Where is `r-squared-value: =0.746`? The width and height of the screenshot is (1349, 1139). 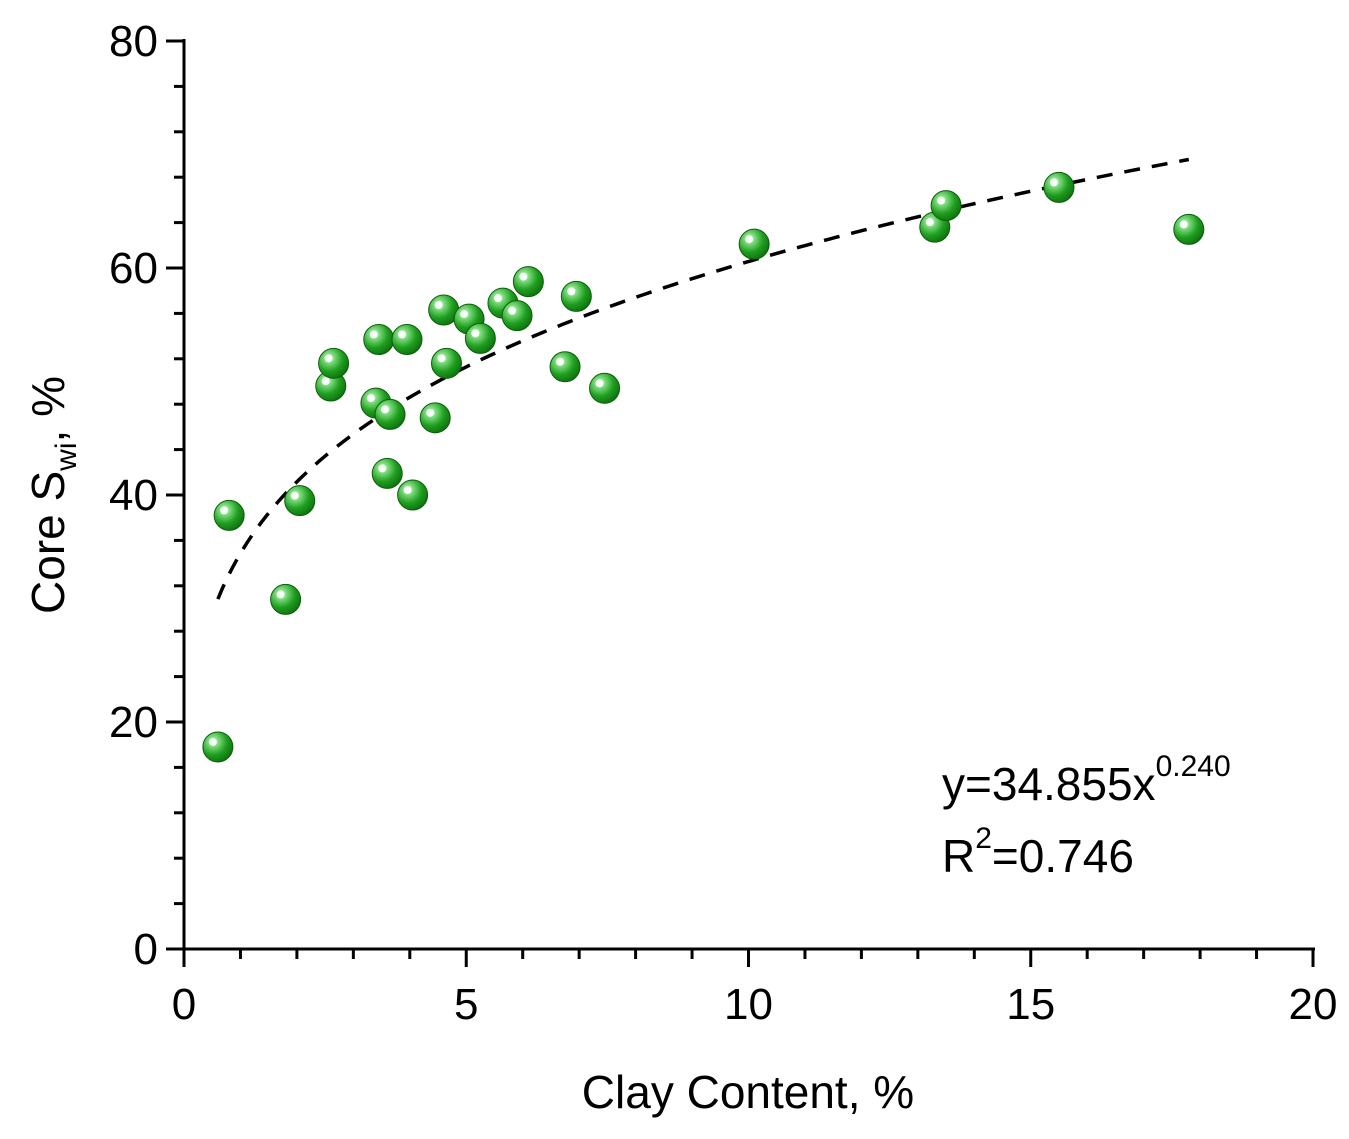 r-squared-value: =0.746 is located at coordinates (1063, 856).